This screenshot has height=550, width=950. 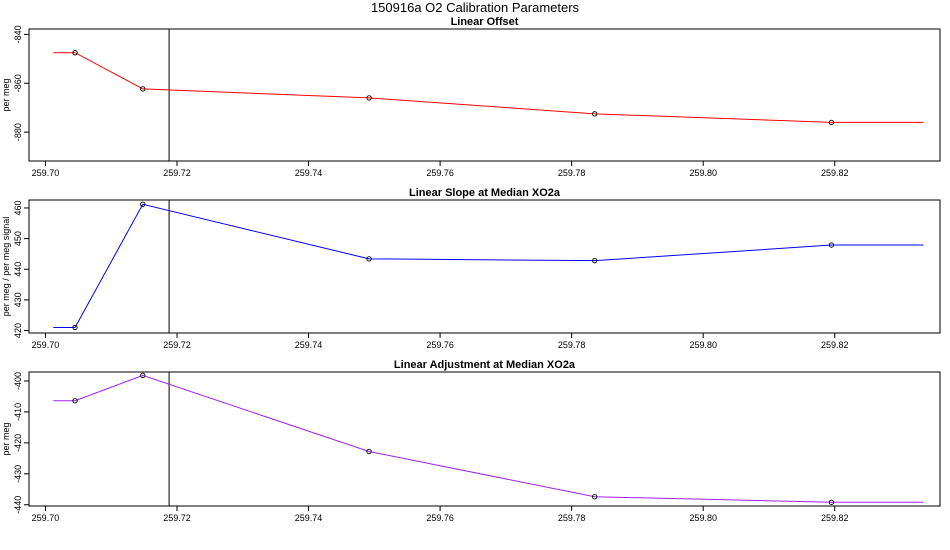 I want to click on linear-adjustment-title: Linear Adjustment at Median XO2a, so click(x=485, y=365).